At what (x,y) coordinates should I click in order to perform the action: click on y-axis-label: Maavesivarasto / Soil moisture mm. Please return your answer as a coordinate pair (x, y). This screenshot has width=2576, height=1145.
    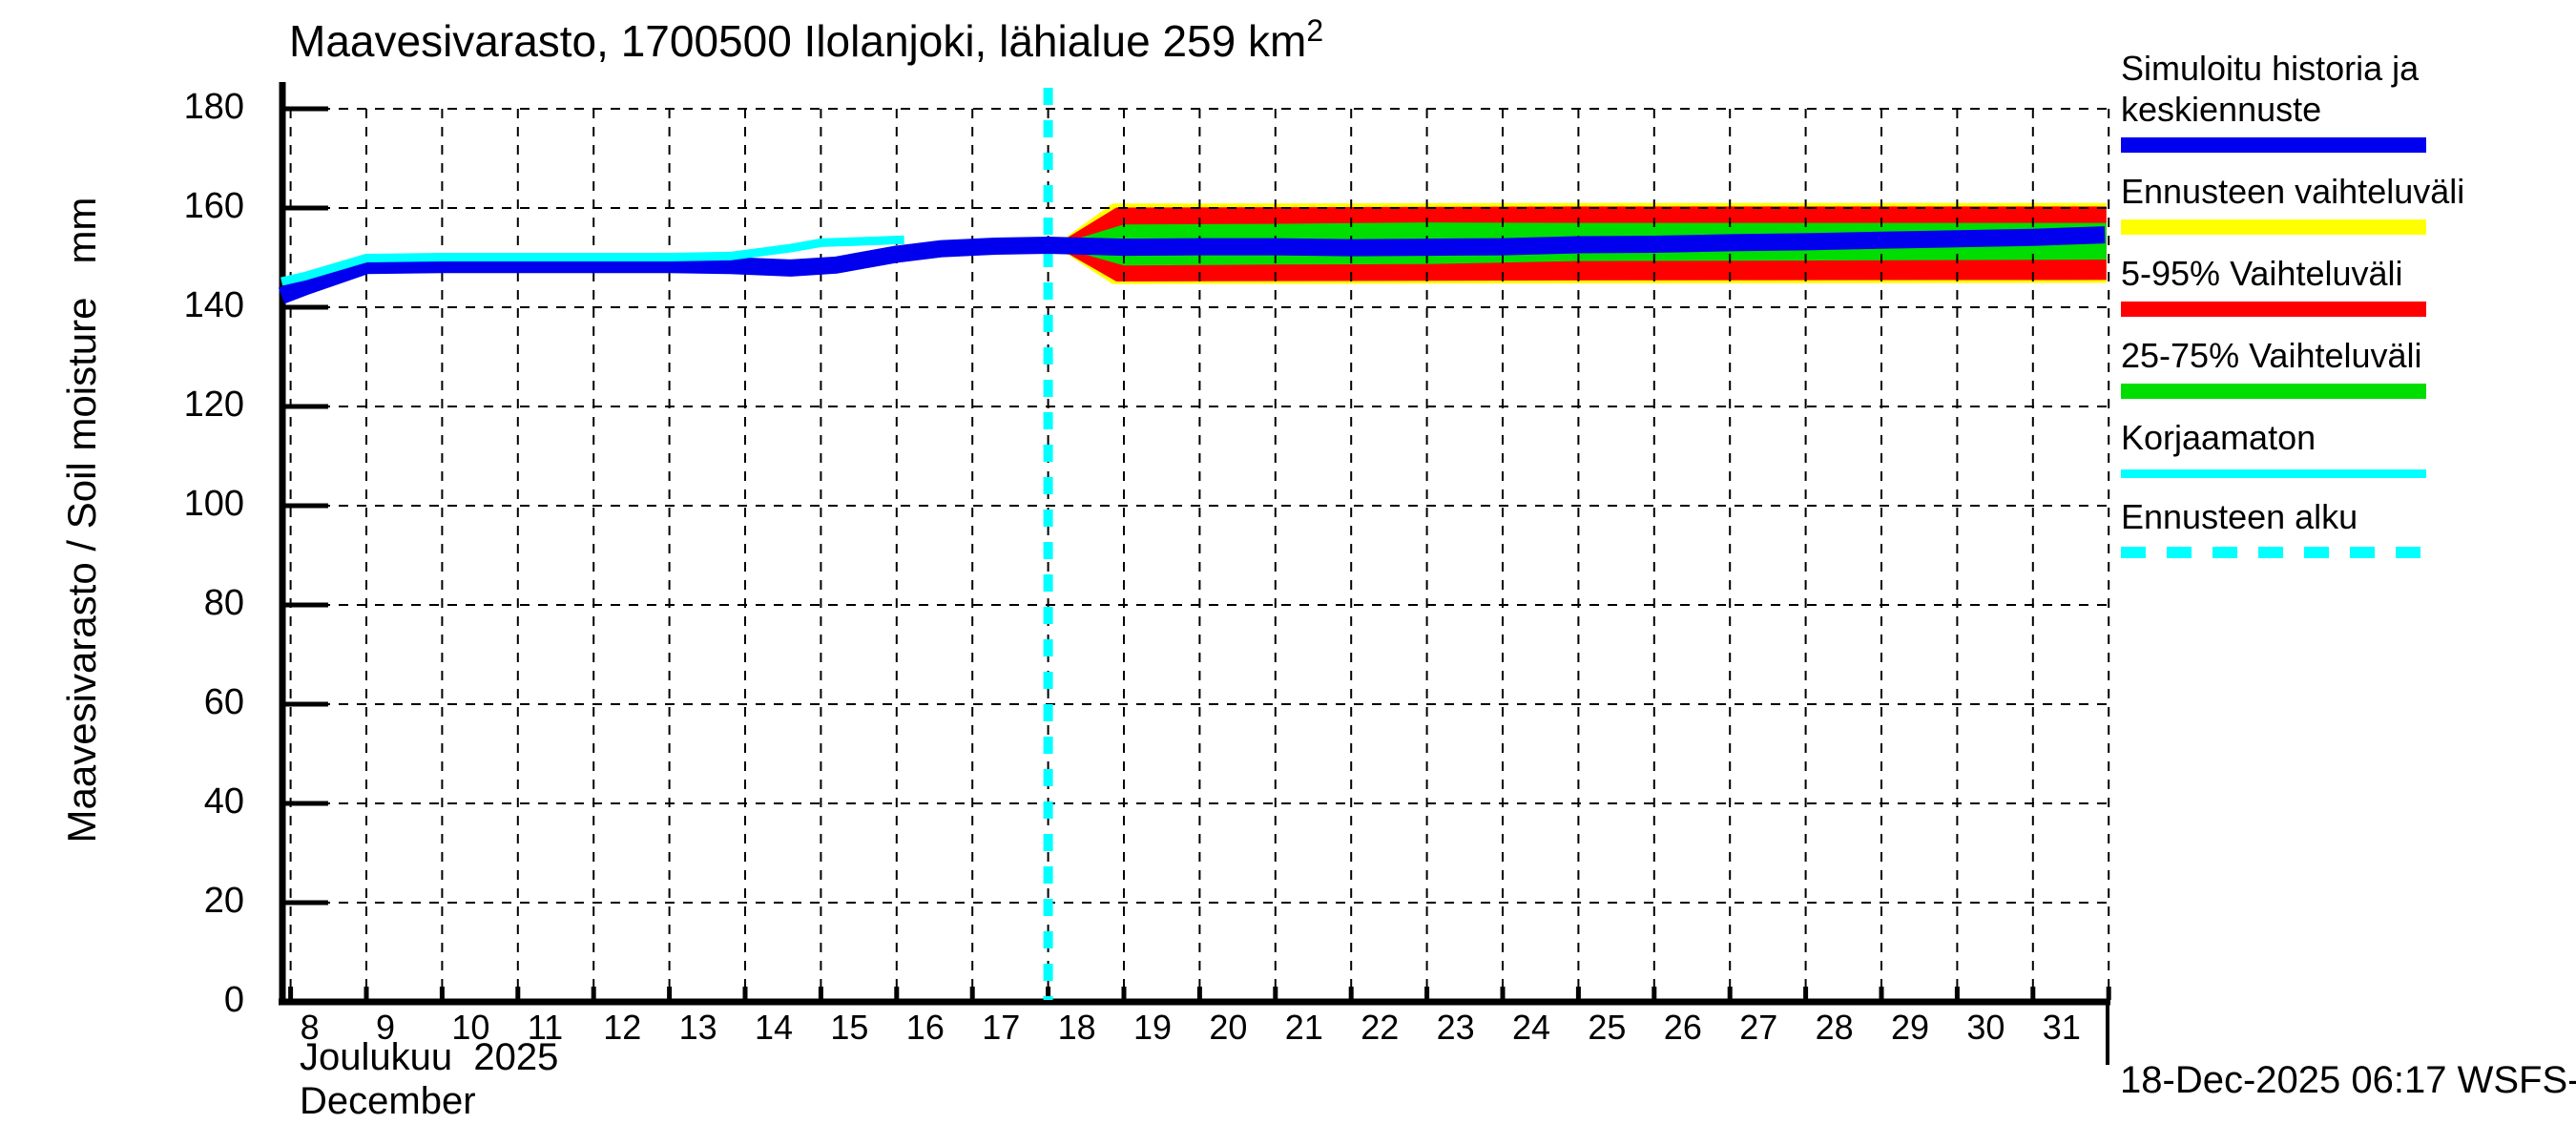
    Looking at the image, I should click on (81, 520).